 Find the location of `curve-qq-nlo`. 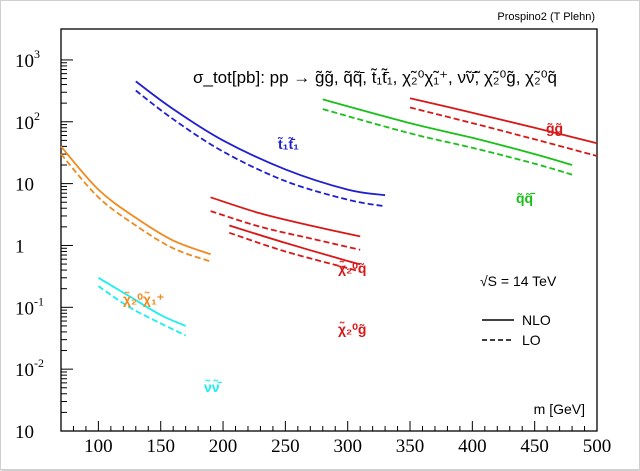

curve-qq-nlo is located at coordinates (447, 132).